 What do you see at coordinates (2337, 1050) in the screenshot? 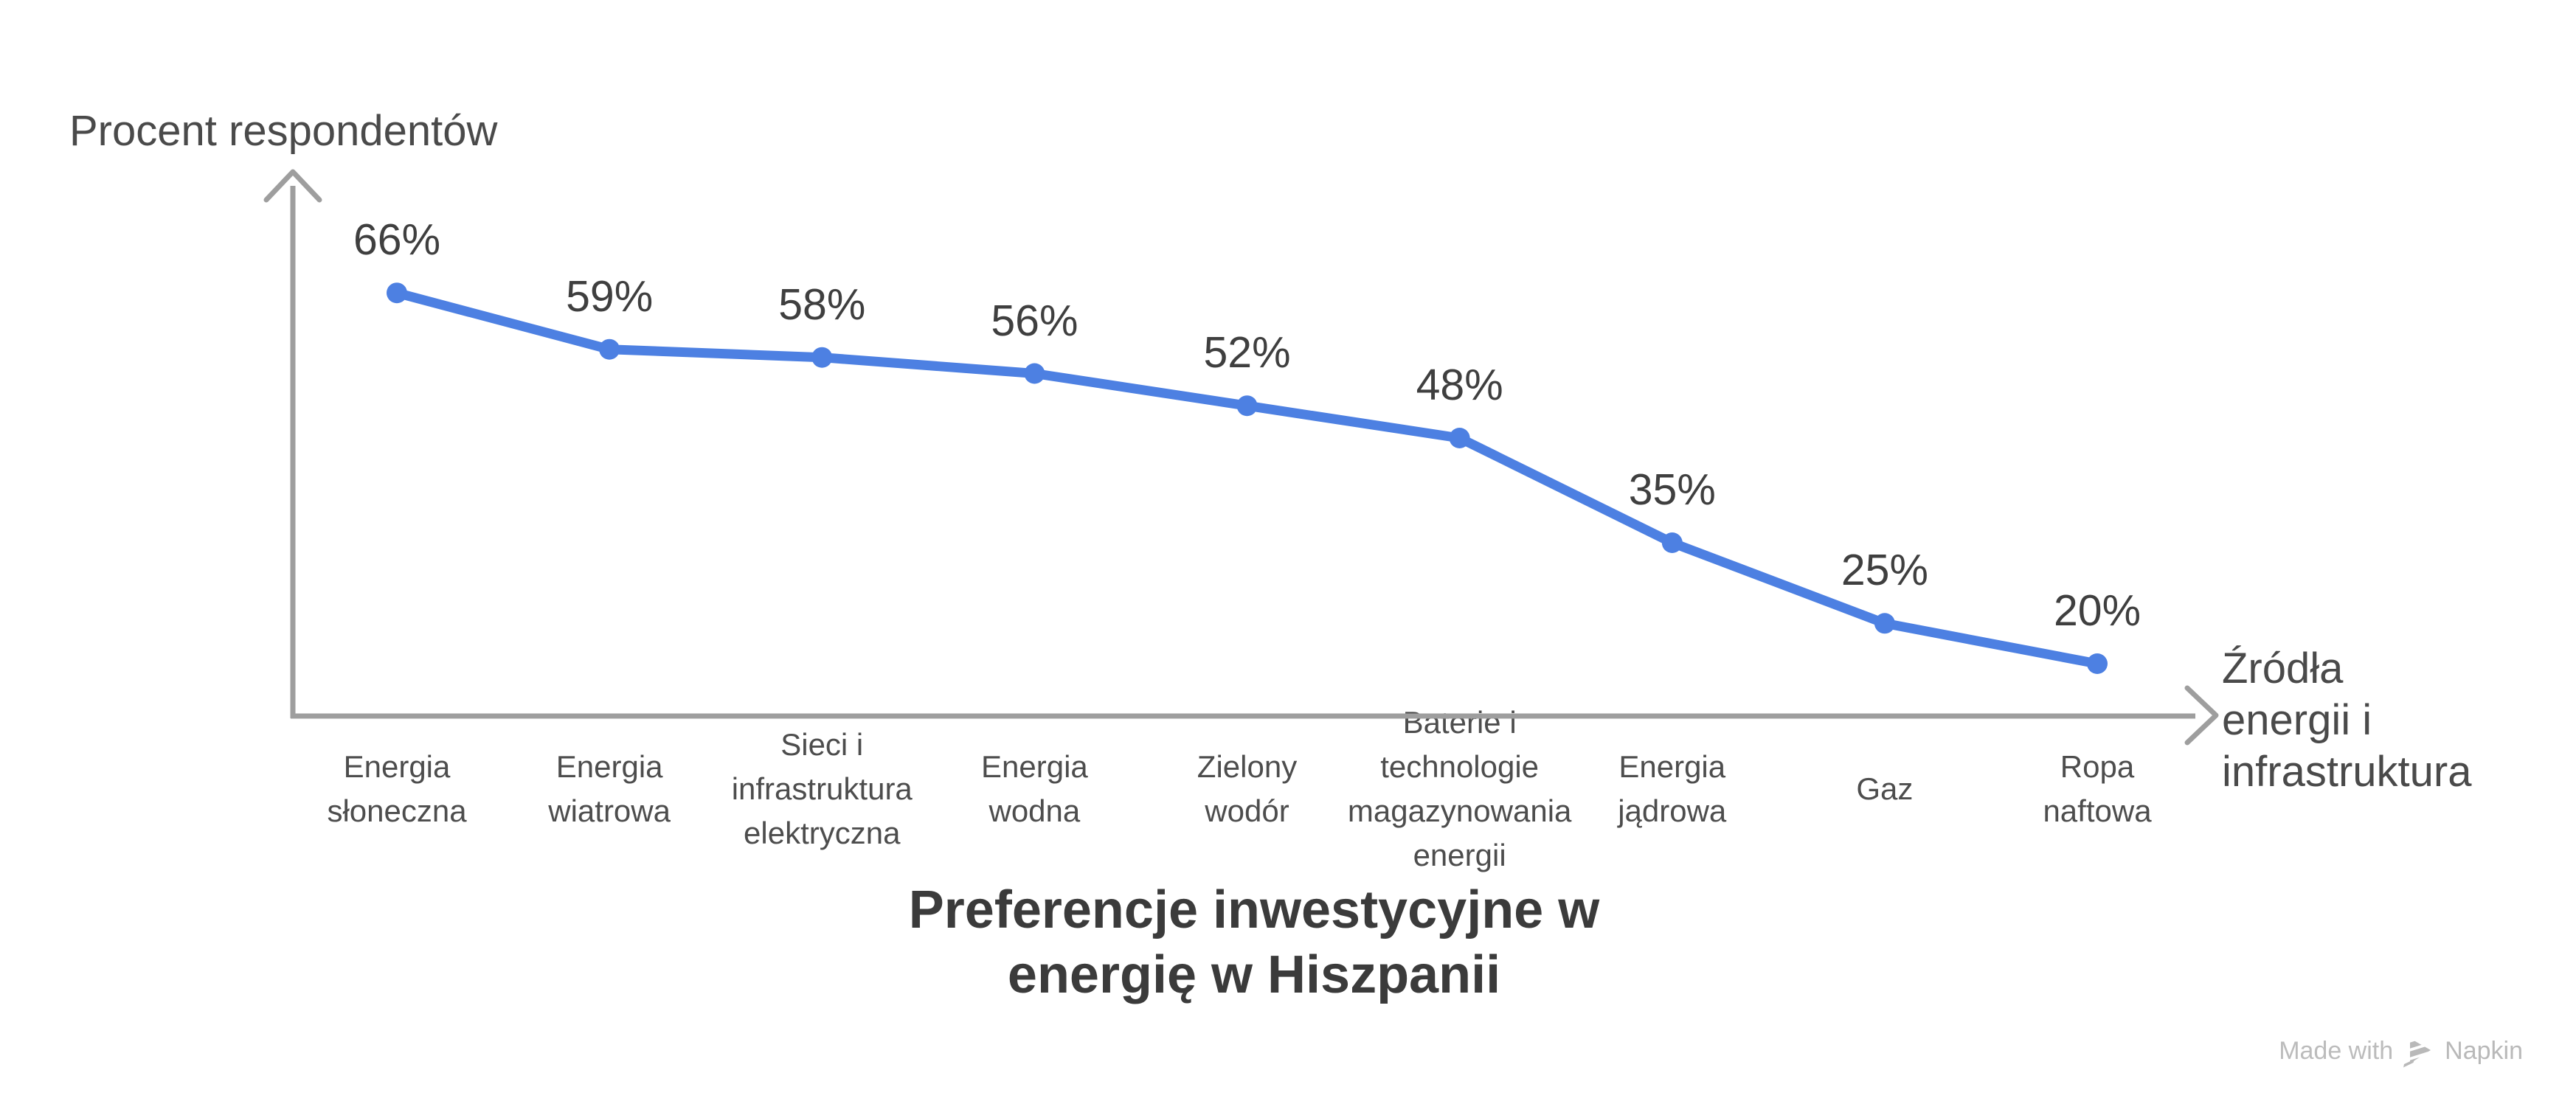
I see `watermark-prefix: Made with` at bounding box center [2337, 1050].